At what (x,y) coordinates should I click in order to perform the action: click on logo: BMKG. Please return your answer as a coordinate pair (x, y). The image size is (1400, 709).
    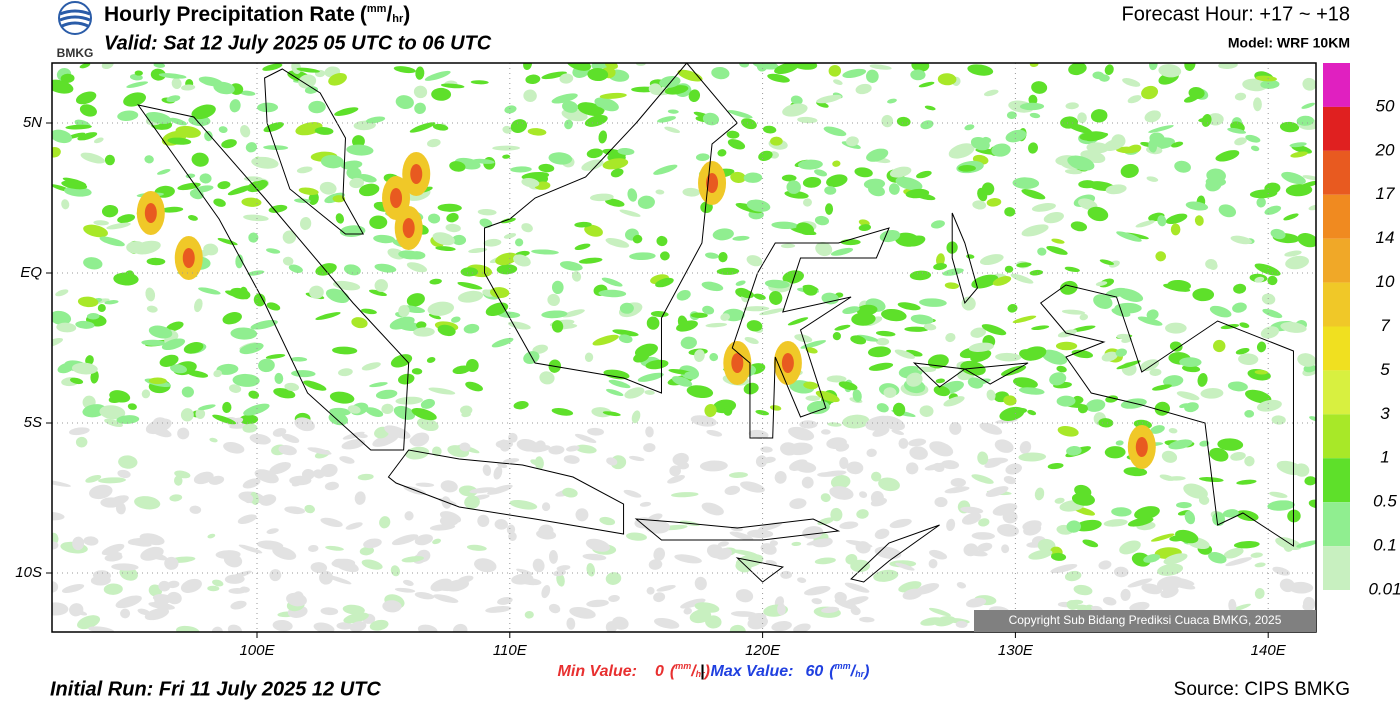
    Looking at the image, I should click on (75, 30).